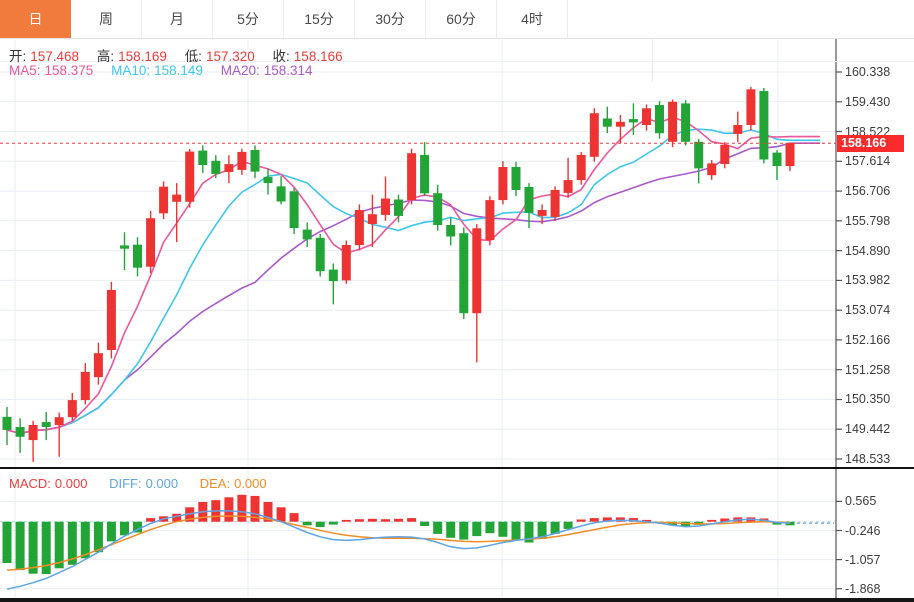  What do you see at coordinates (162, 483) in the screenshot?
I see `diff-value: 0.000` at bounding box center [162, 483].